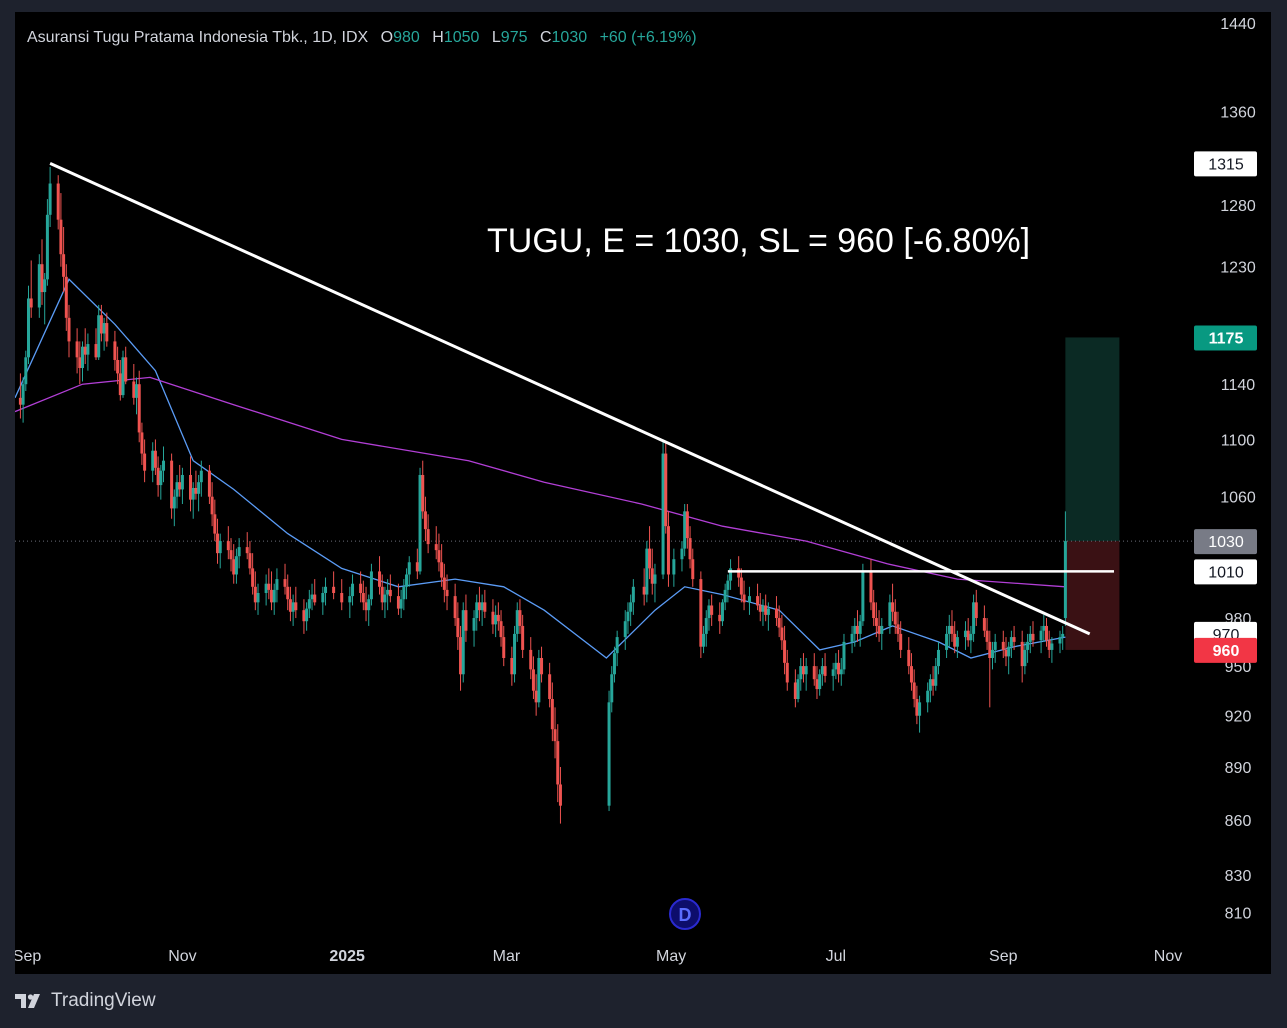  Describe the element at coordinates (685, 914) in the screenshot. I see `day-marker` at that location.